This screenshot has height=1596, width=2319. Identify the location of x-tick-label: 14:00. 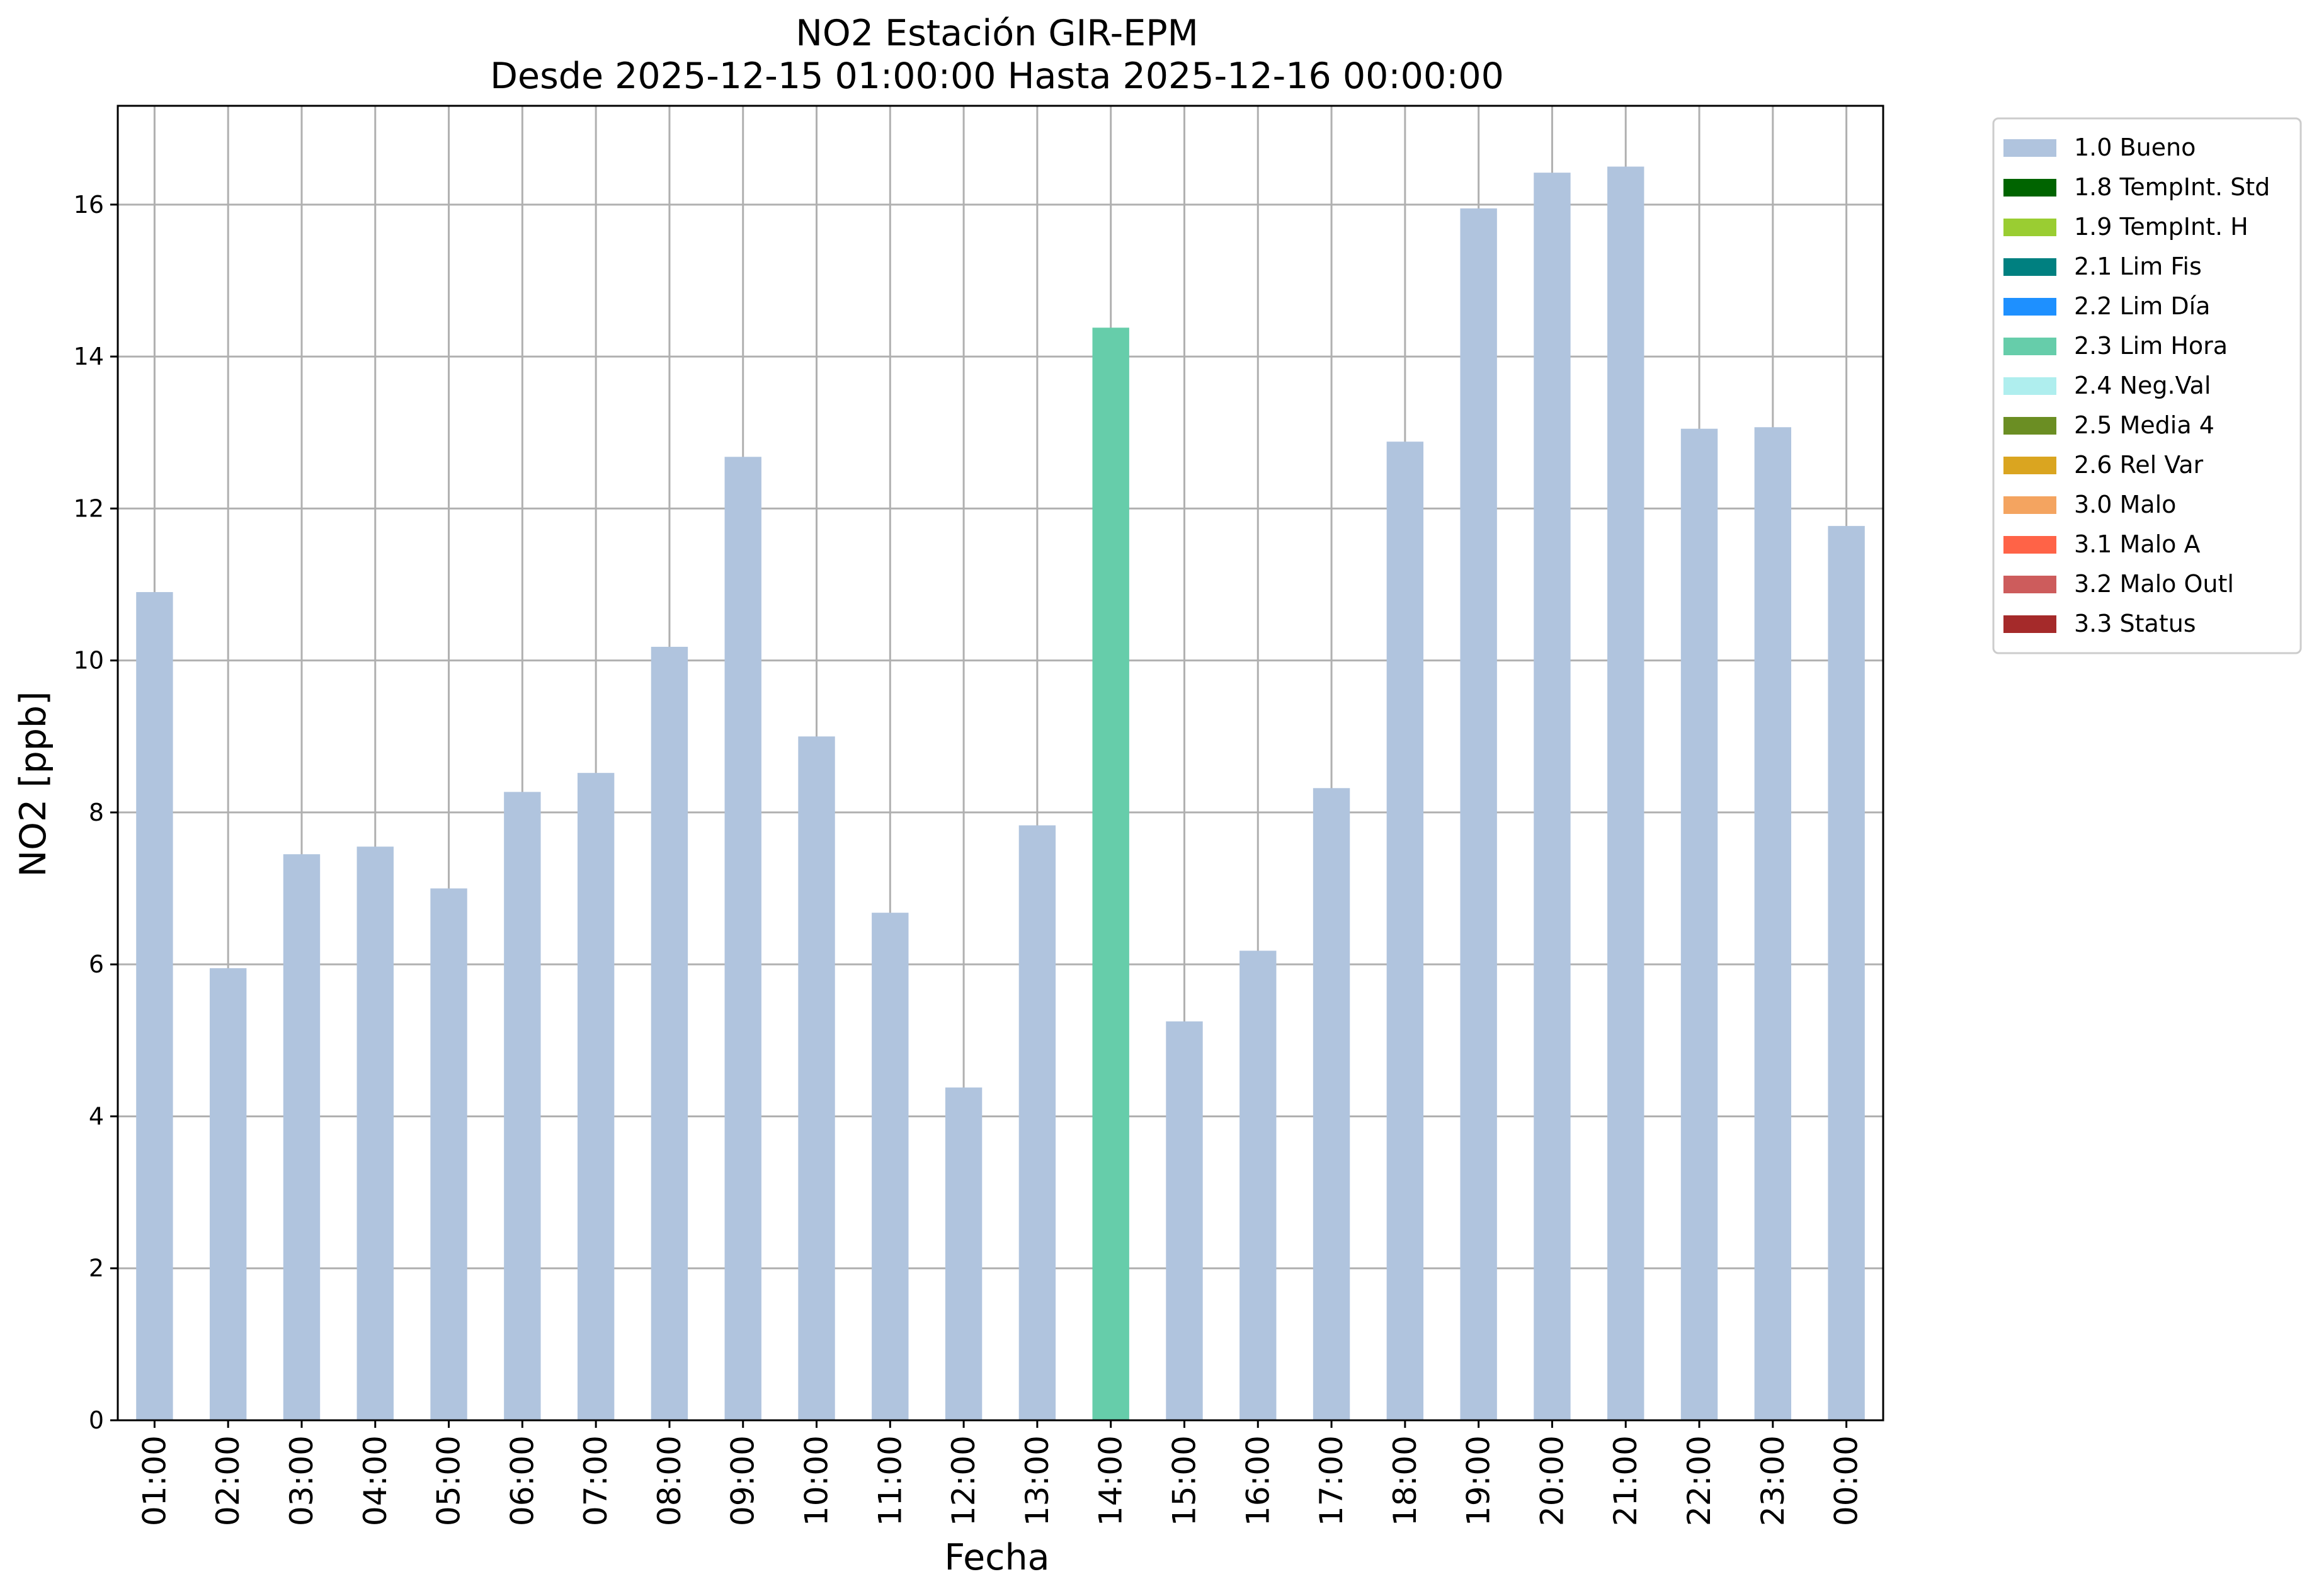
(1111, 1480).